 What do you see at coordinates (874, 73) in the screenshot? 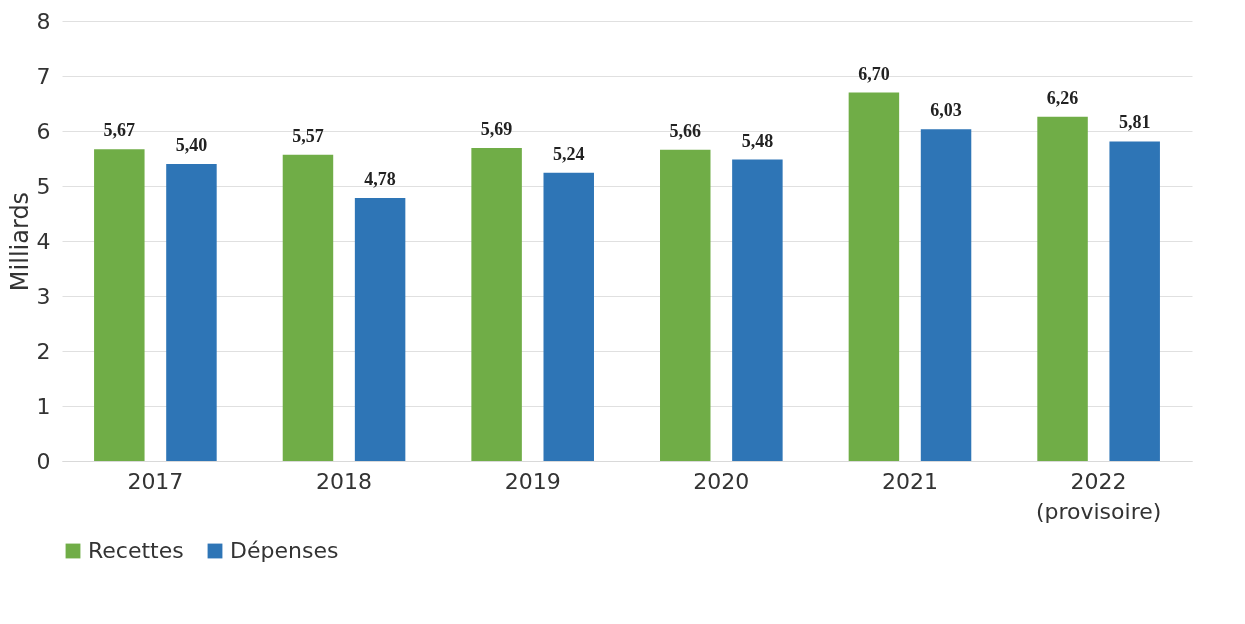
I see `data-label: 6,70` at bounding box center [874, 73].